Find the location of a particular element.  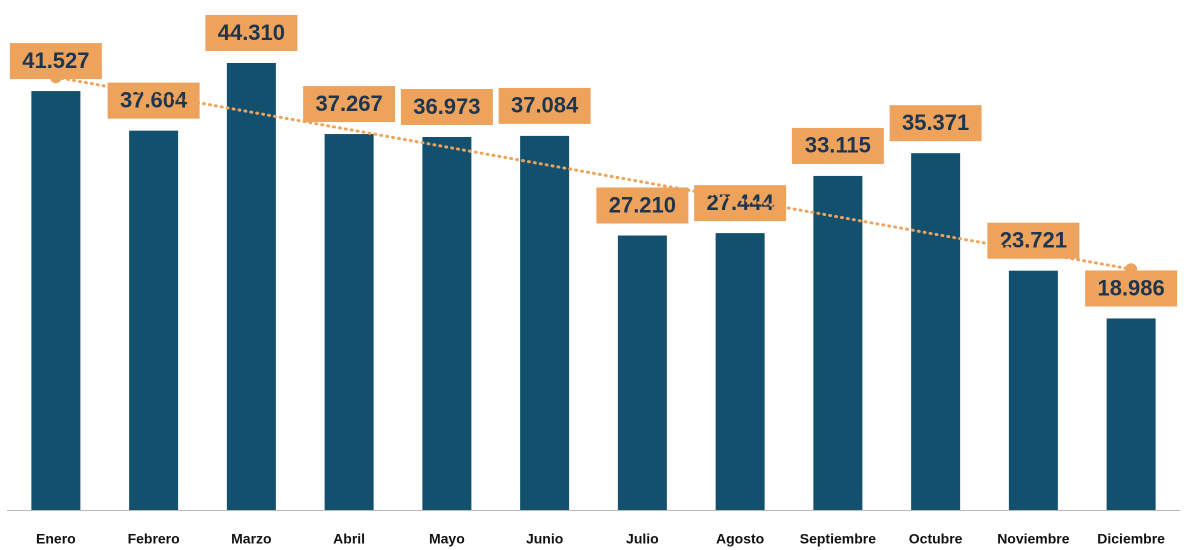

data-label: 37.604 is located at coordinates (154, 99).